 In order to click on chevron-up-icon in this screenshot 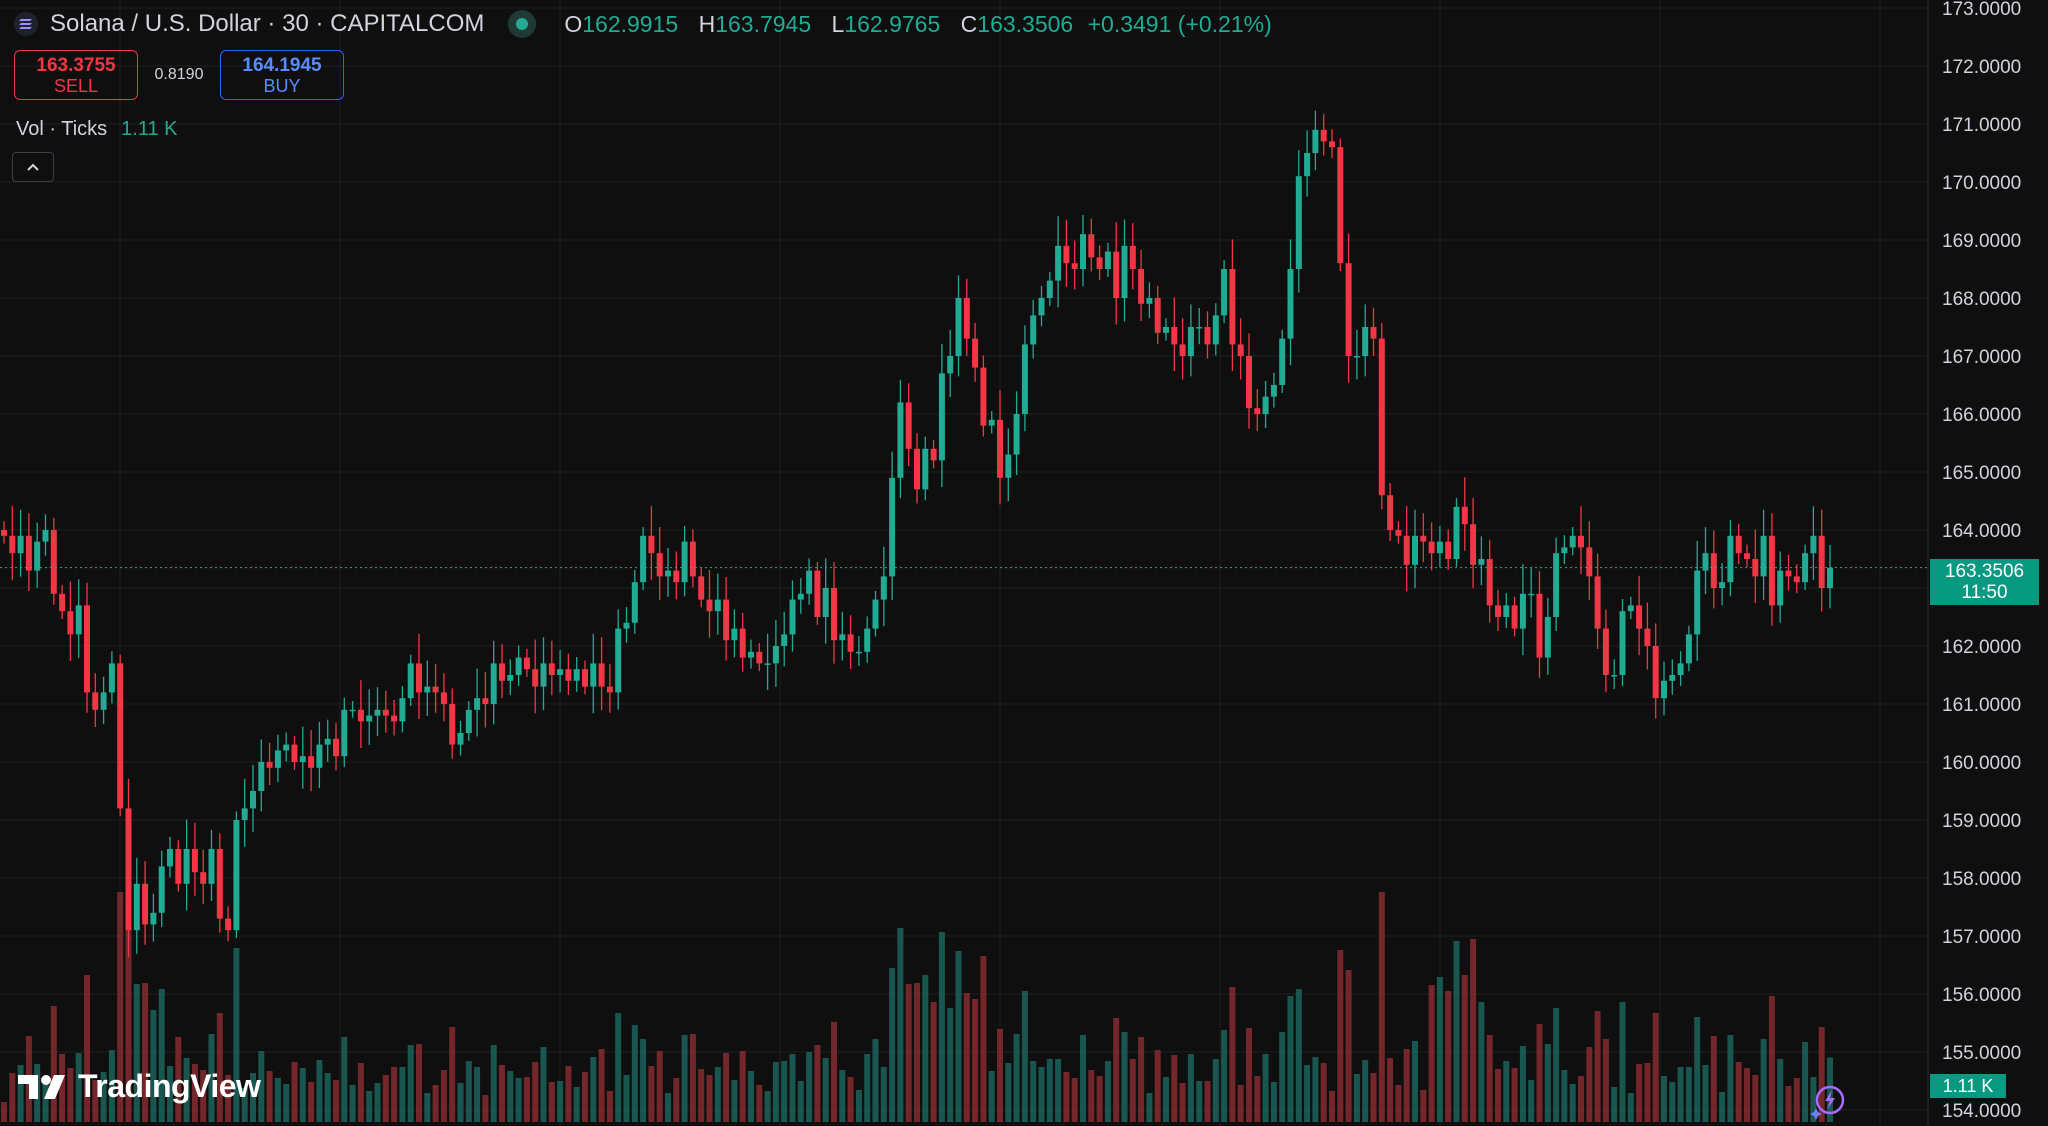, I will do `click(33, 167)`.